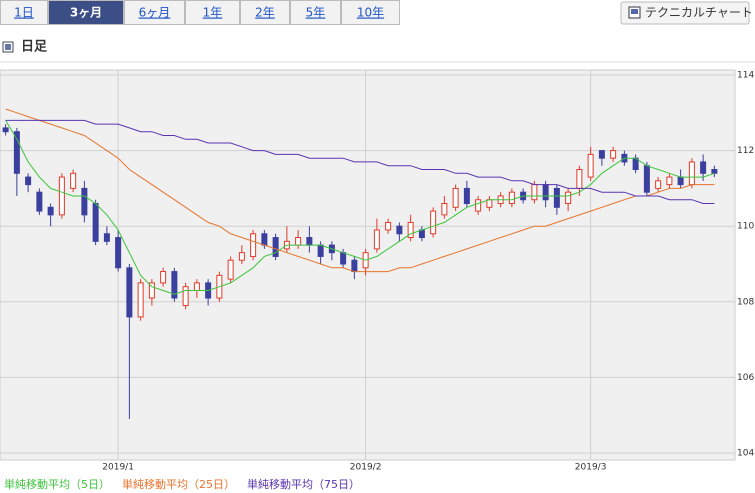  Describe the element at coordinates (745, 454) in the screenshot. I see `y-tick-label: 104` at that location.